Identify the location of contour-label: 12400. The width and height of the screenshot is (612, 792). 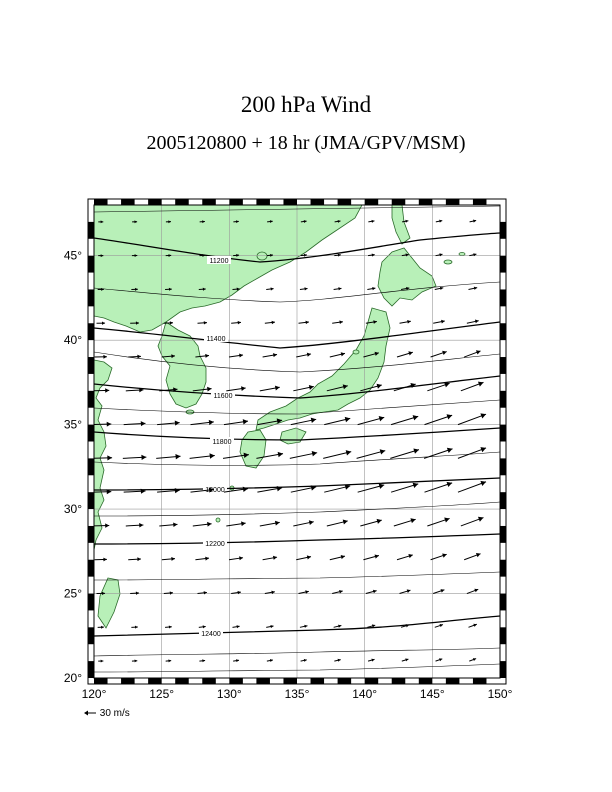
(211, 634).